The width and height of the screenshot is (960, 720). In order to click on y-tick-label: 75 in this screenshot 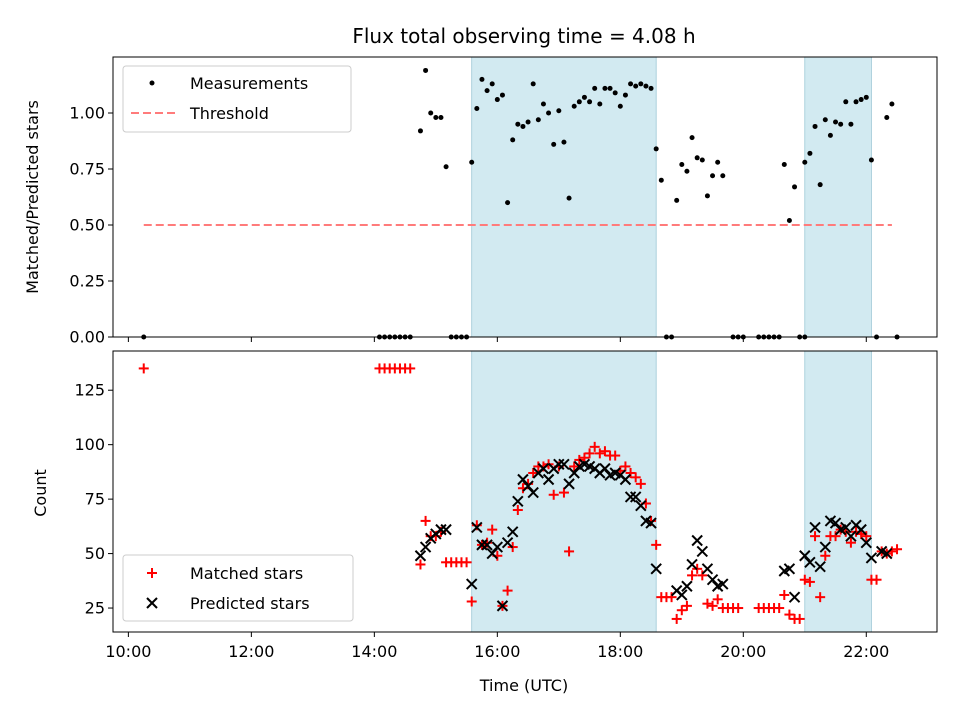, I will do `click(95, 499)`.